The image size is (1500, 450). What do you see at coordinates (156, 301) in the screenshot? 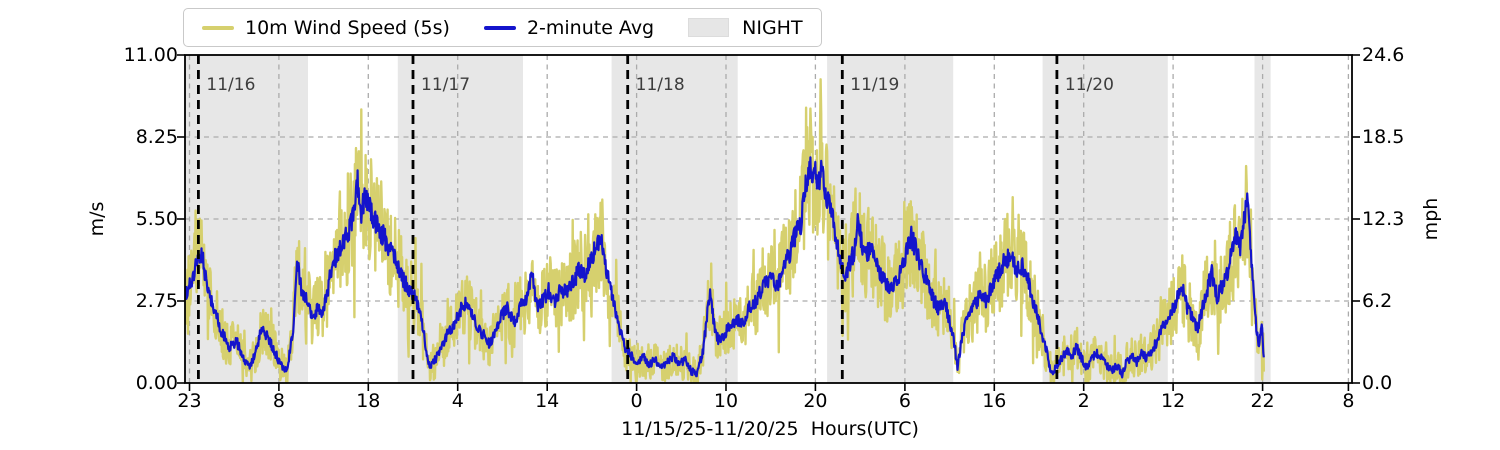
I see `y-tick-label-left: 2.75` at bounding box center [156, 301].